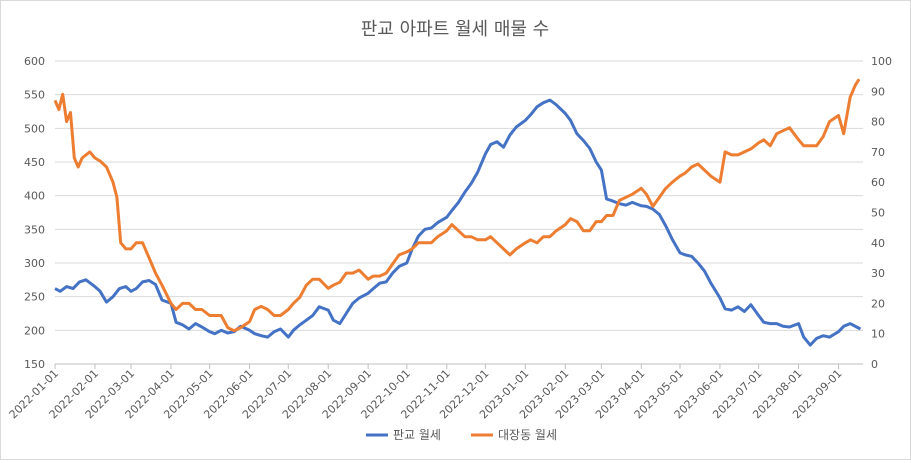  What do you see at coordinates (878, 122) in the screenshot?
I see `right-tick-label: 80` at bounding box center [878, 122].